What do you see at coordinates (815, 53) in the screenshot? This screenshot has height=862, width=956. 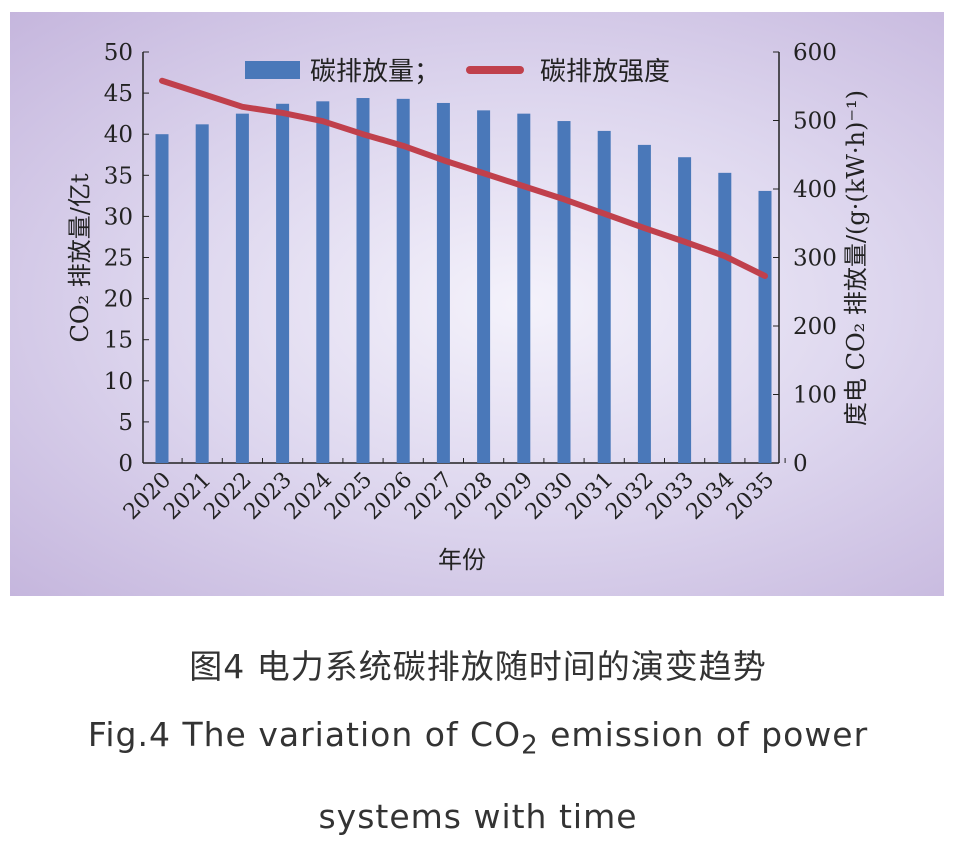 I see `right-tick-label: 600` at bounding box center [815, 53].